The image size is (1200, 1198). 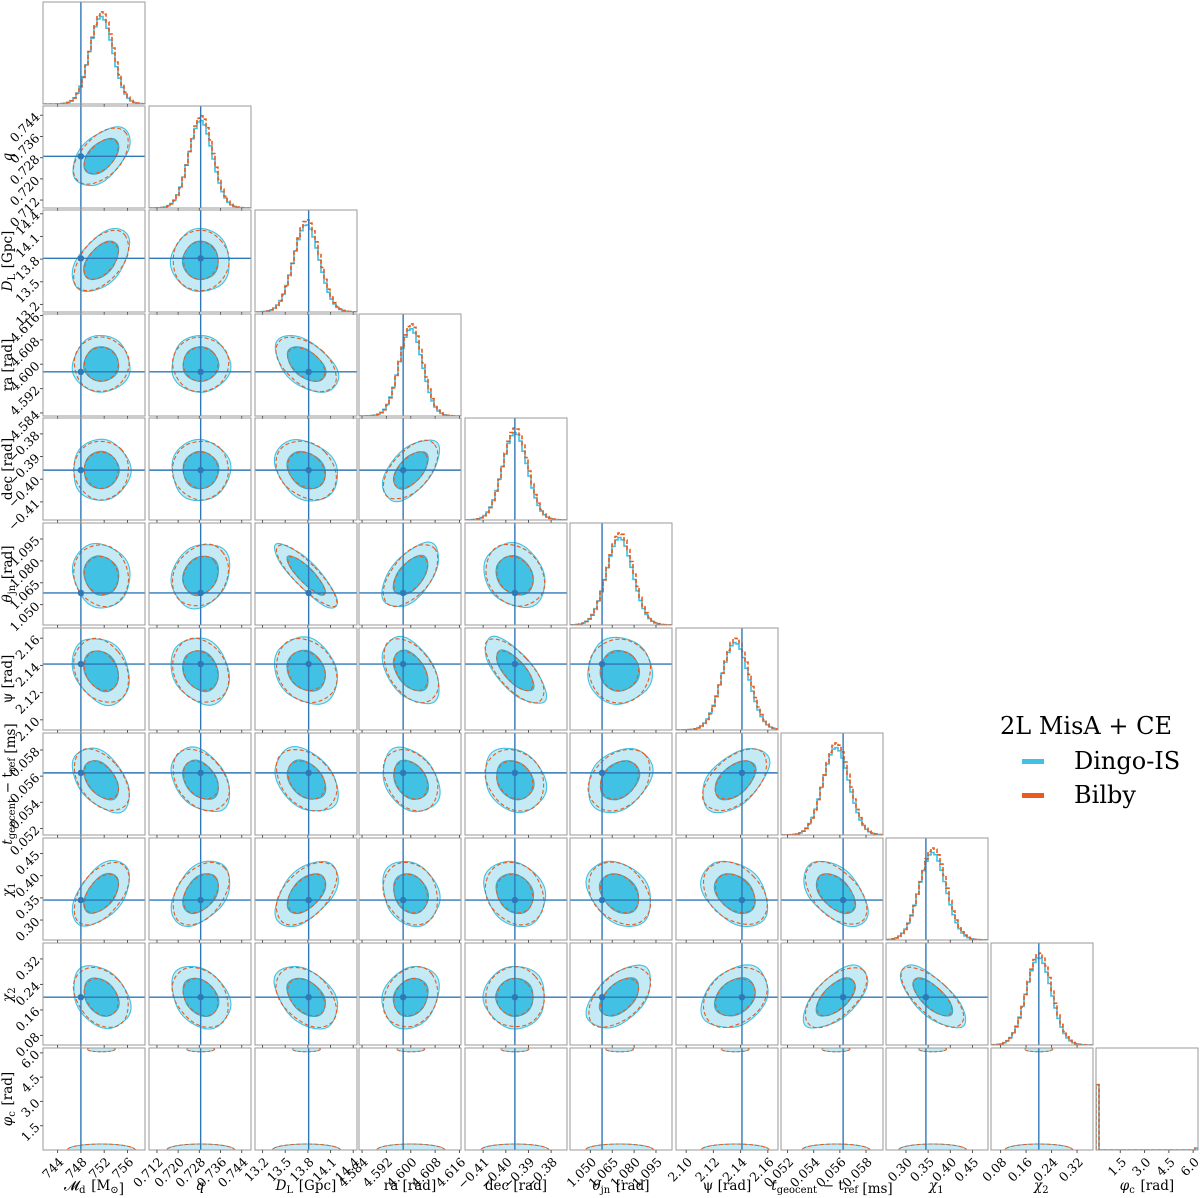 I want to click on y-tick-label: 2.16, so click(x=27, y=647).